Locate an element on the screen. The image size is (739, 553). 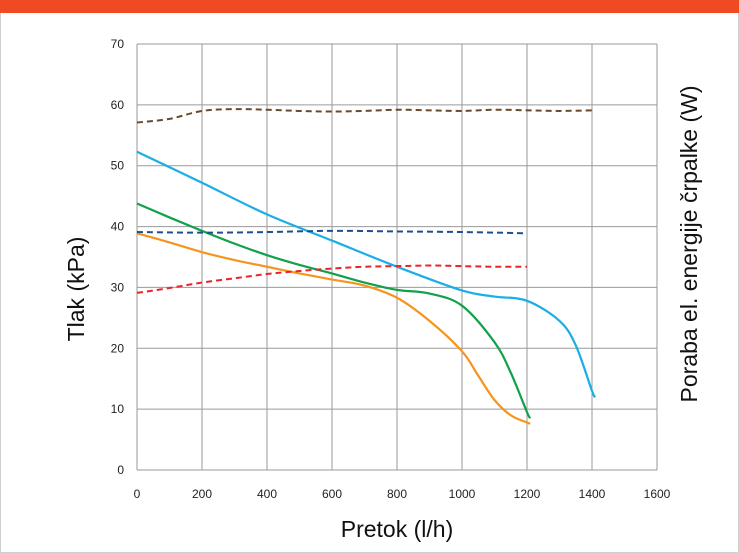
y-tick-label: 40 is located at coordinates (118, 227).